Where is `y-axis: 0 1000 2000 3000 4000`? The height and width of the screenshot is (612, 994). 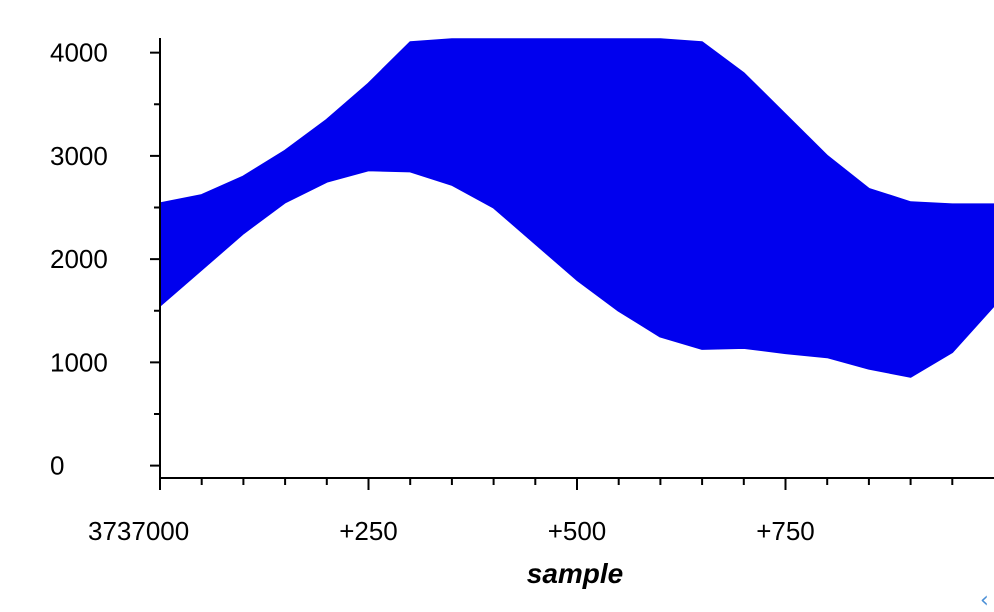 y-axis: 0 1000 2000 3000 4000 is located at coordinates (105, 259).